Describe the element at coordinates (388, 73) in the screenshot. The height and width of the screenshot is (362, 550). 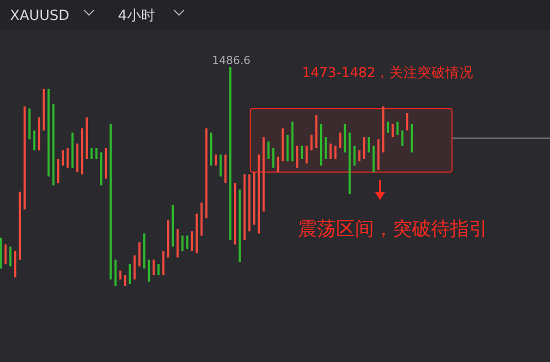
I see `band-label: 1473-1482，关注突破情况` at that location.